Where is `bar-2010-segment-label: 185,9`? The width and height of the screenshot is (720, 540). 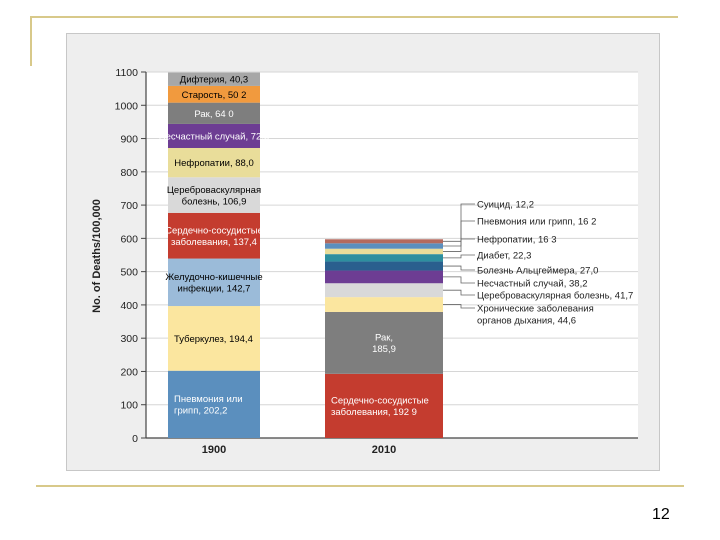
bar-2010-segment-label: 185,9 is located at coordinates (384, 349).